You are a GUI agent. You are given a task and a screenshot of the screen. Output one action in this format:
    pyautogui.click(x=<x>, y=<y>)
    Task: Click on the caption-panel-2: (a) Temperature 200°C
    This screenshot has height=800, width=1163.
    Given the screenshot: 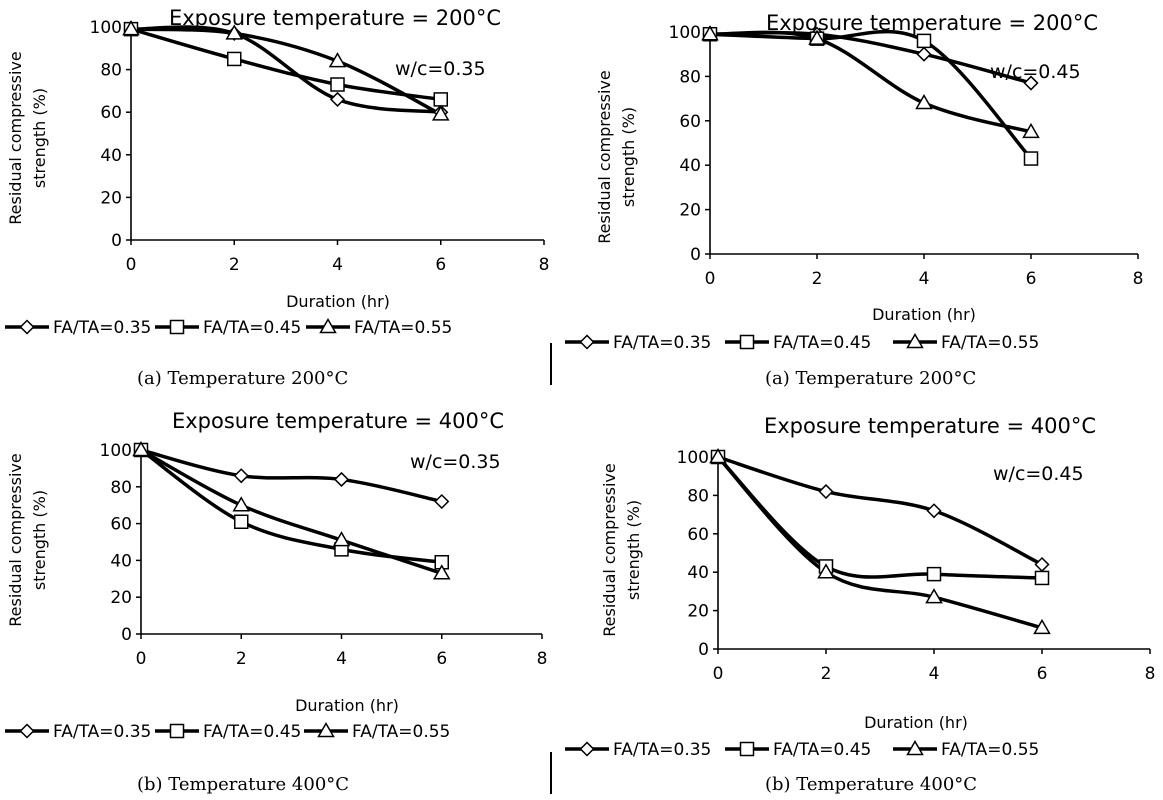 What is the action you would take?
    pyautogui.click(x=871, y=378)
    